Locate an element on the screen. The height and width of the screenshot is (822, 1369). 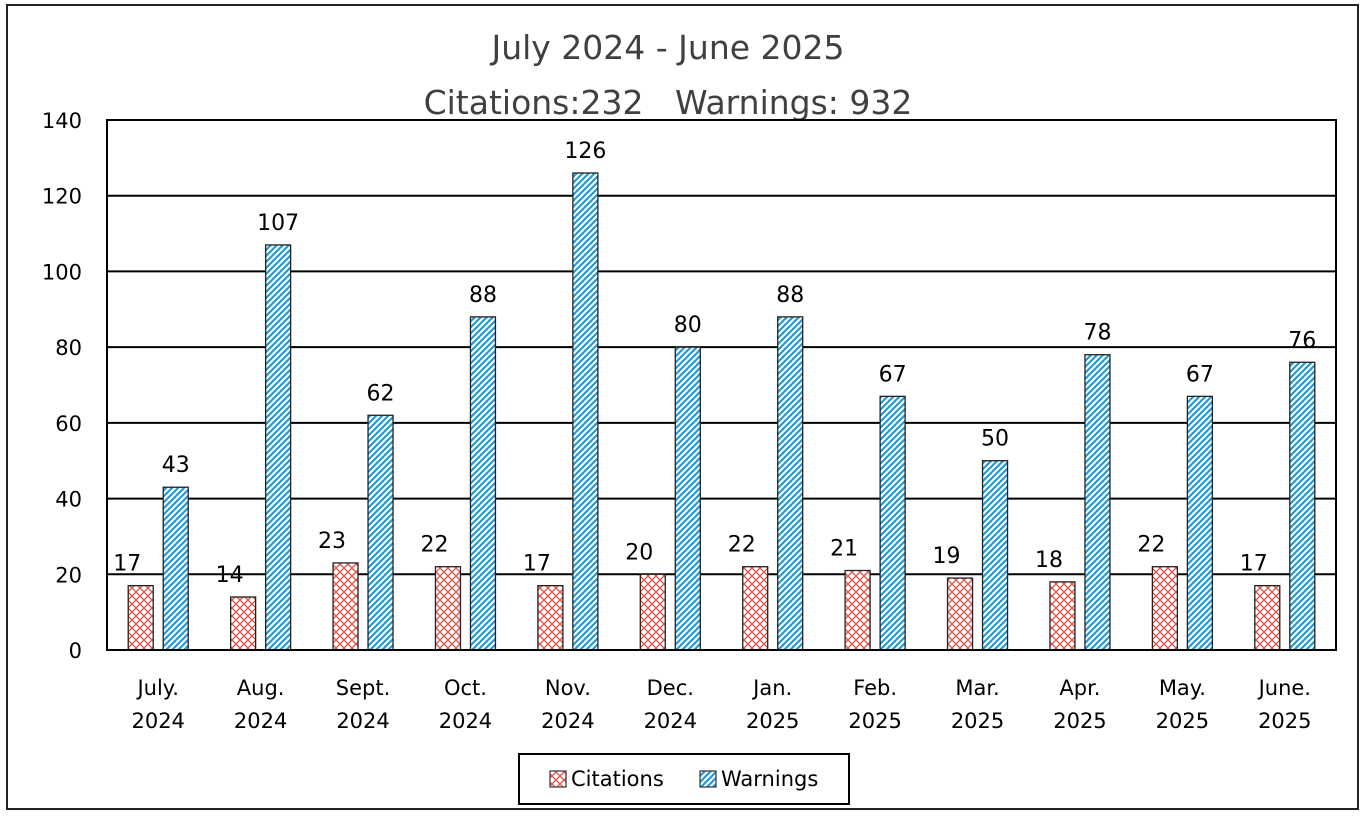
chart-title: July 2024 - June 2025 is located at coordinates (666, 47).